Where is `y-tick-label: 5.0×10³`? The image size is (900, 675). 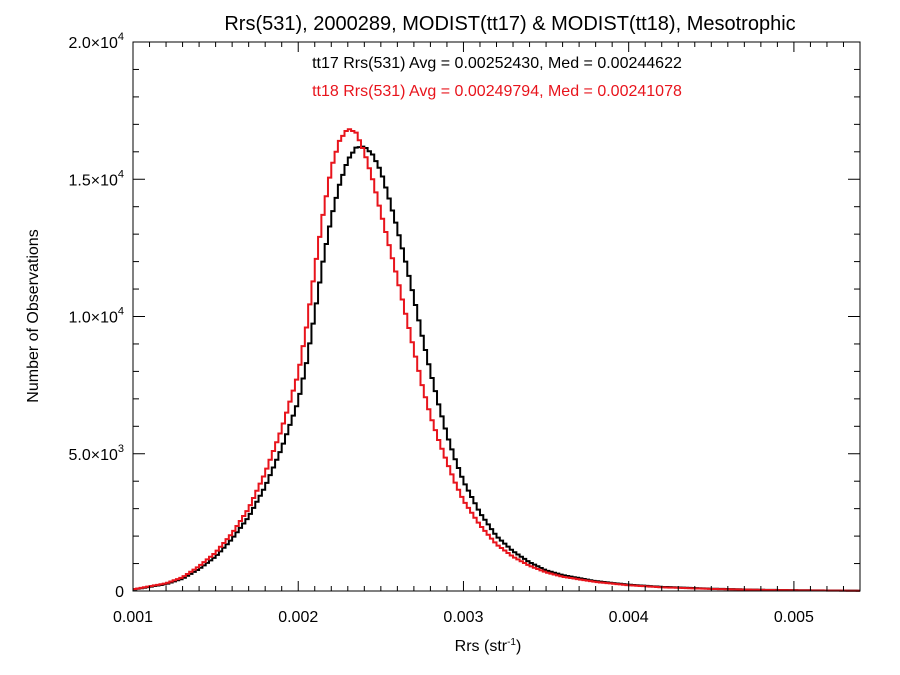 y-tick-label: 5.0×10³ is located at coordinates (96, 453).